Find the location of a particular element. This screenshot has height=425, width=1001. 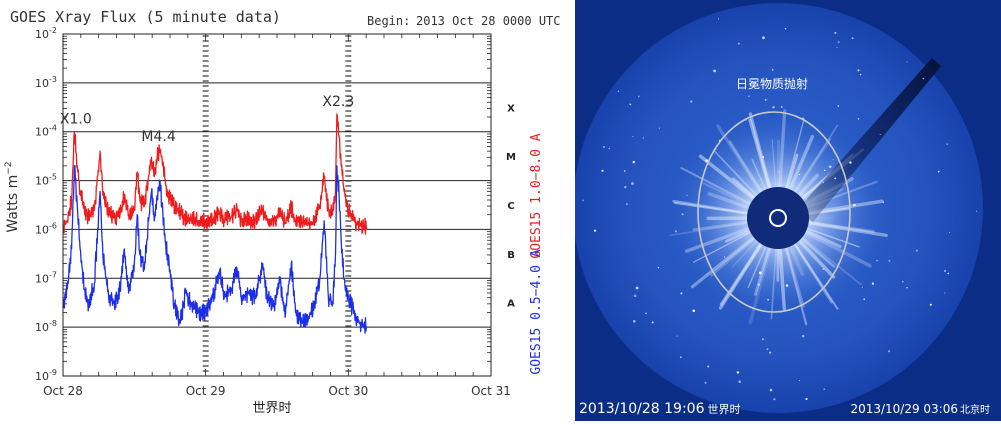

y-tick-label: 10⁻⁷ is located at coordinates (46, 277).